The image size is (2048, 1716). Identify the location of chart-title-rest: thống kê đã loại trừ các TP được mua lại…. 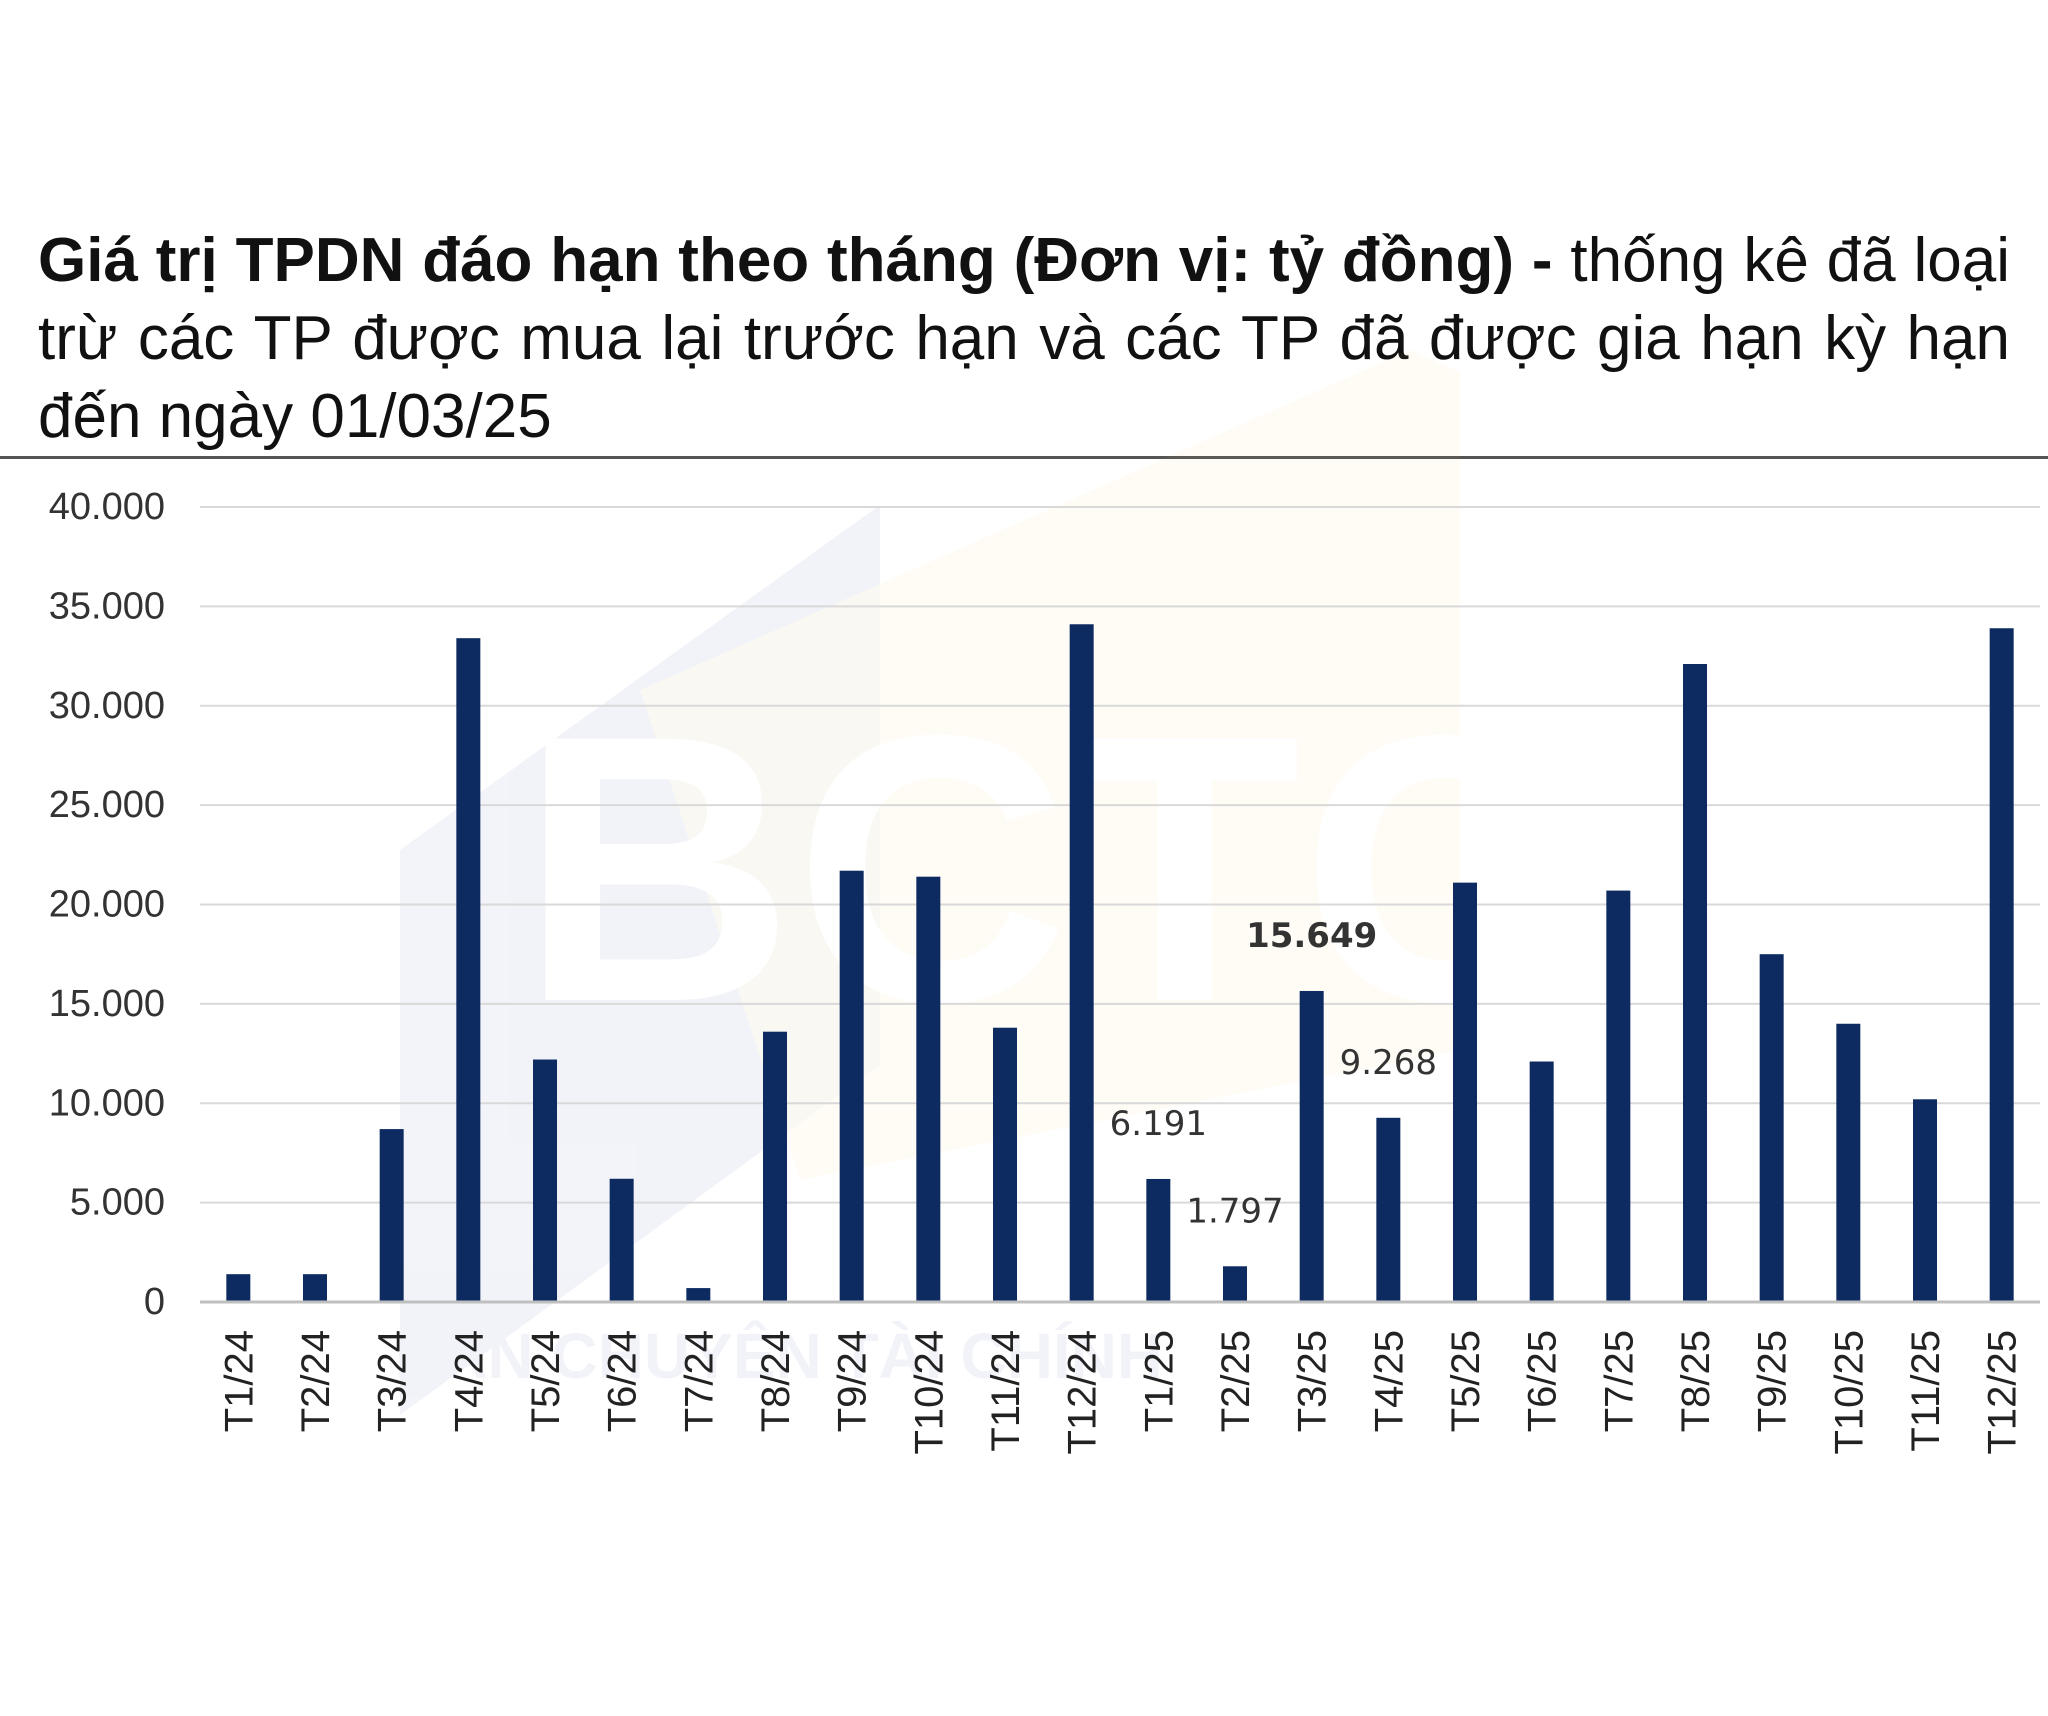
(1024, 338).